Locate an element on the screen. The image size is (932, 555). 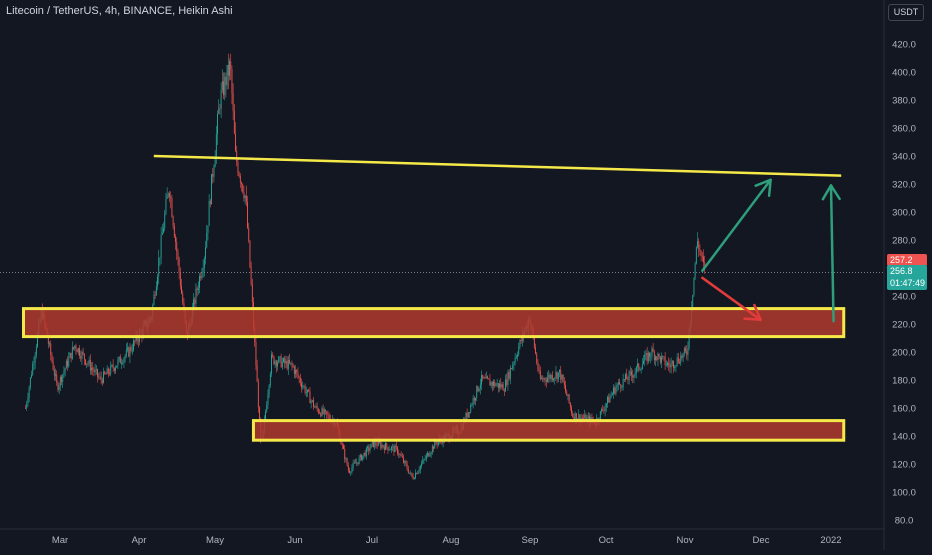
resistance-line is located at coordinates (497, 165).